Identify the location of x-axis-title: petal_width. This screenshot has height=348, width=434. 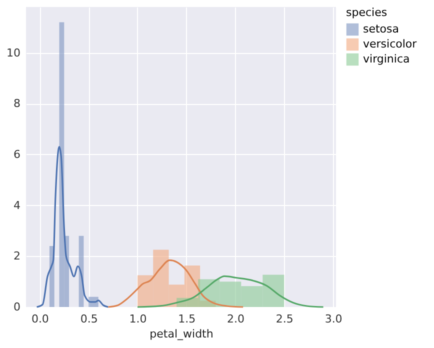
(182, 334).